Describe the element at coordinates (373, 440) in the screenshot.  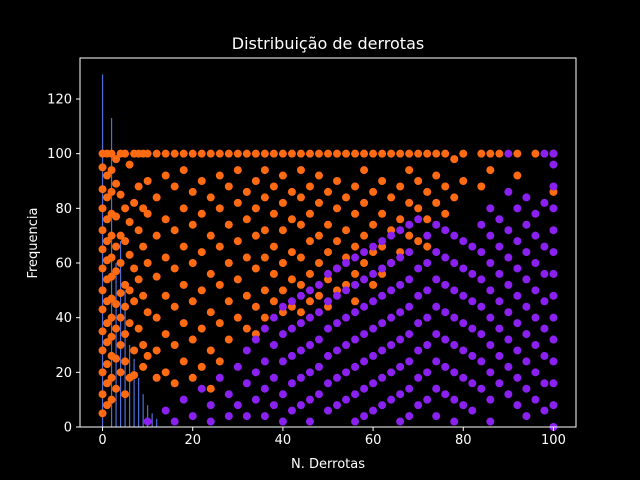
I see `x-tick-label-3: 60` at that location.